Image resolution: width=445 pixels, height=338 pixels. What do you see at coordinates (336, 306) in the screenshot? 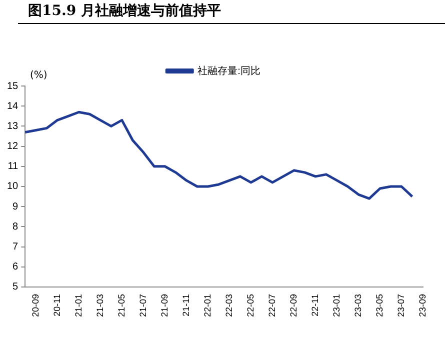
I see `x-tick-label: 23-01` at bounding box center [336, 306].